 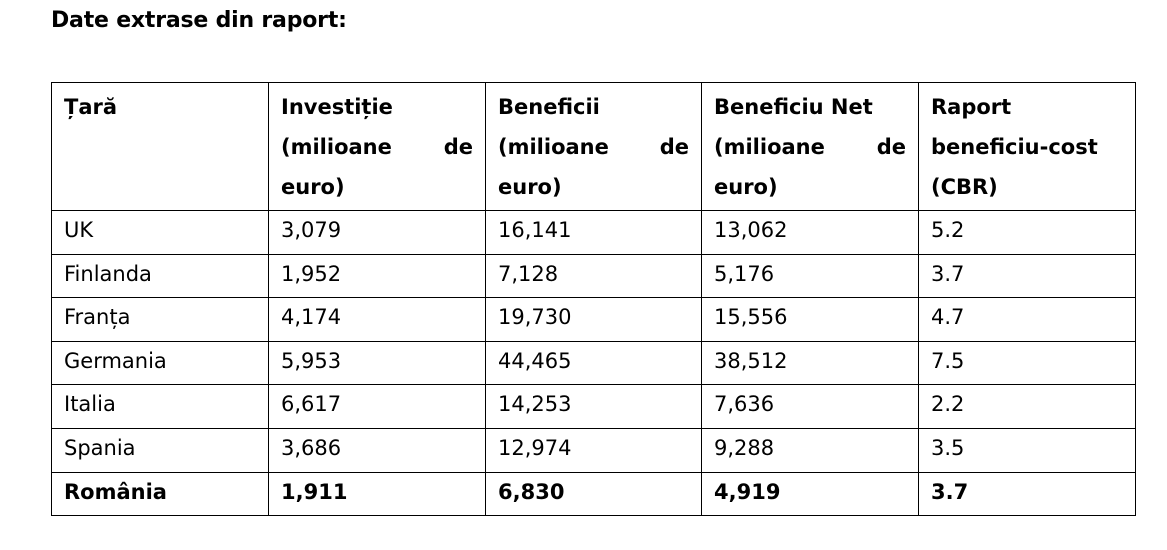 What do you see at coordinates (377, 363) in the screenshot?
I see `cell-investment: 5,953` at bounding box center [377, 363].